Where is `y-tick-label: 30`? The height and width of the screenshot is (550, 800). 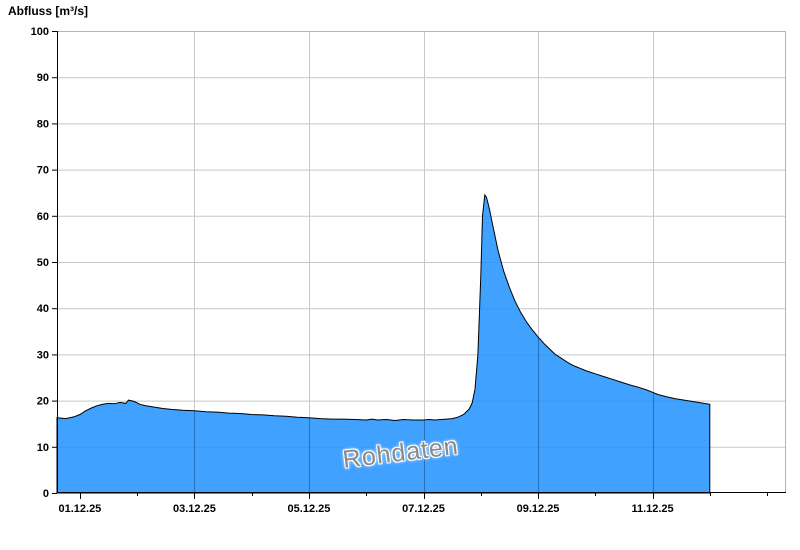 y-tick-label: 30 is located at coordinates (43, 355).